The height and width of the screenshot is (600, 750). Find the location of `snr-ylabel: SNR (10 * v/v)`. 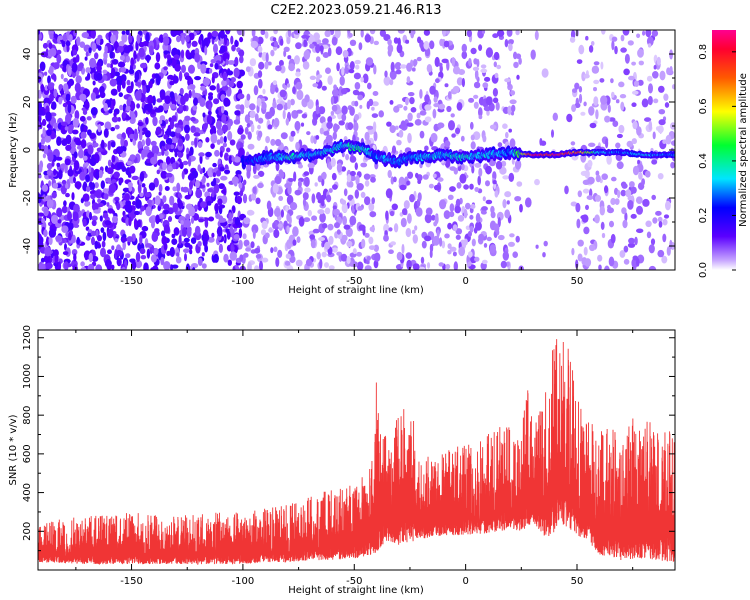

snr-ylabel: SNR (10 * v/v) is located at coordinates (13, 449).